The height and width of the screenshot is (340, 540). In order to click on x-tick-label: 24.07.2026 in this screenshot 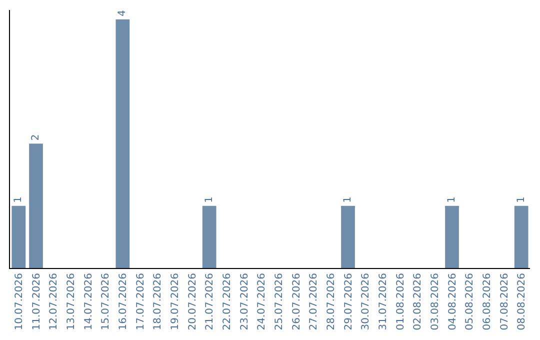, I will do `click(262, 301)`.